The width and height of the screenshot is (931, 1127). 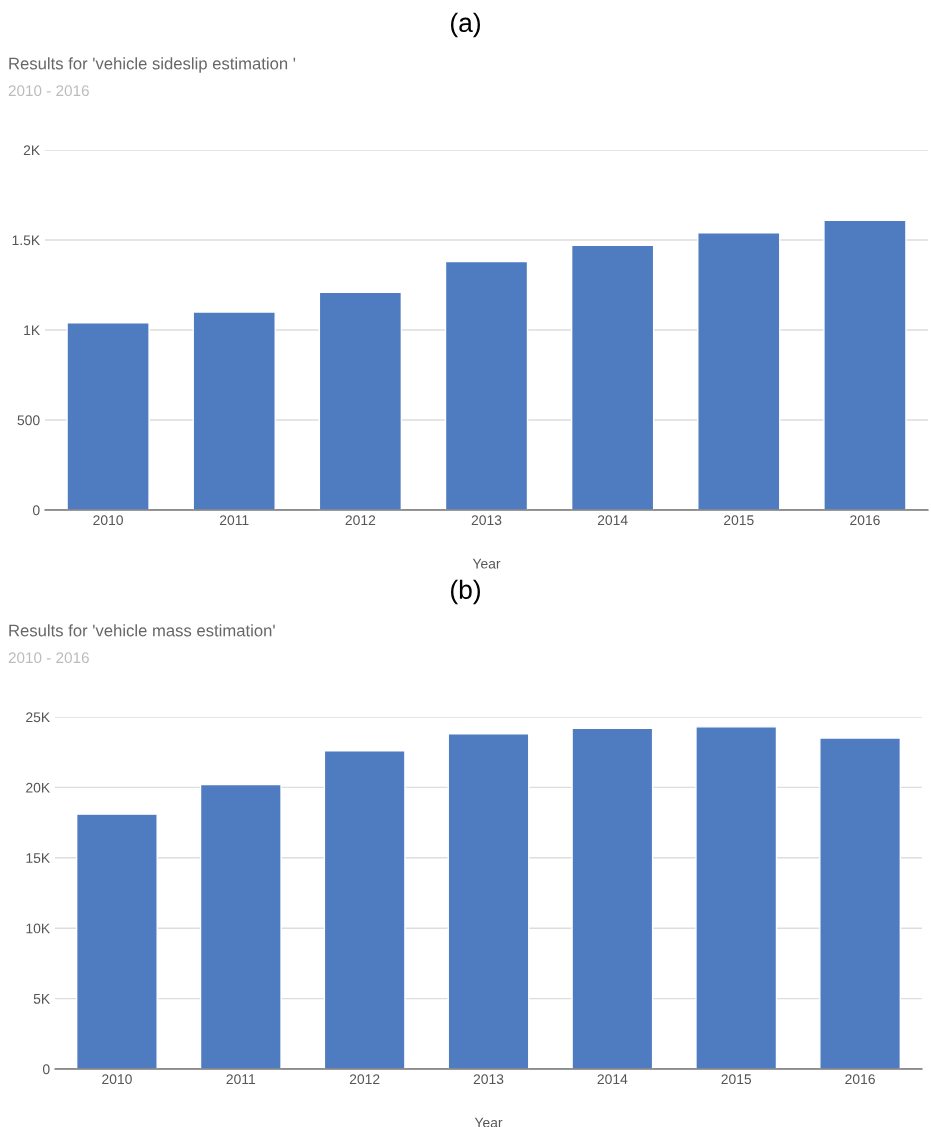 What do you see at coordinates (38, 928) in the screenshot?
I see `y-tick-label: 10K` at bounding box center [38, 928].